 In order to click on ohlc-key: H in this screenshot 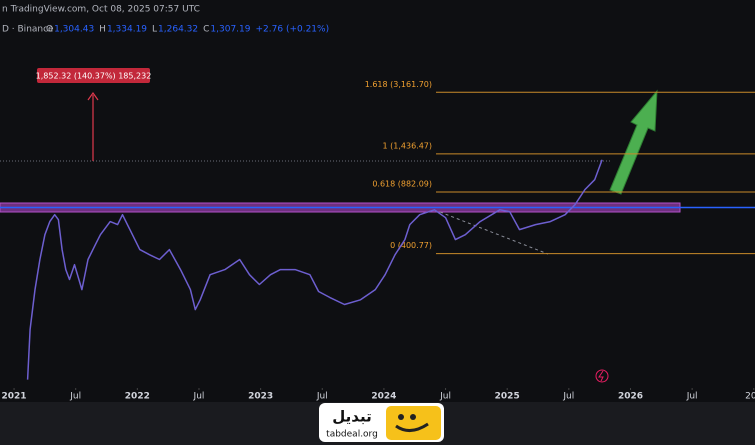, I will do `click(102, 30)`.